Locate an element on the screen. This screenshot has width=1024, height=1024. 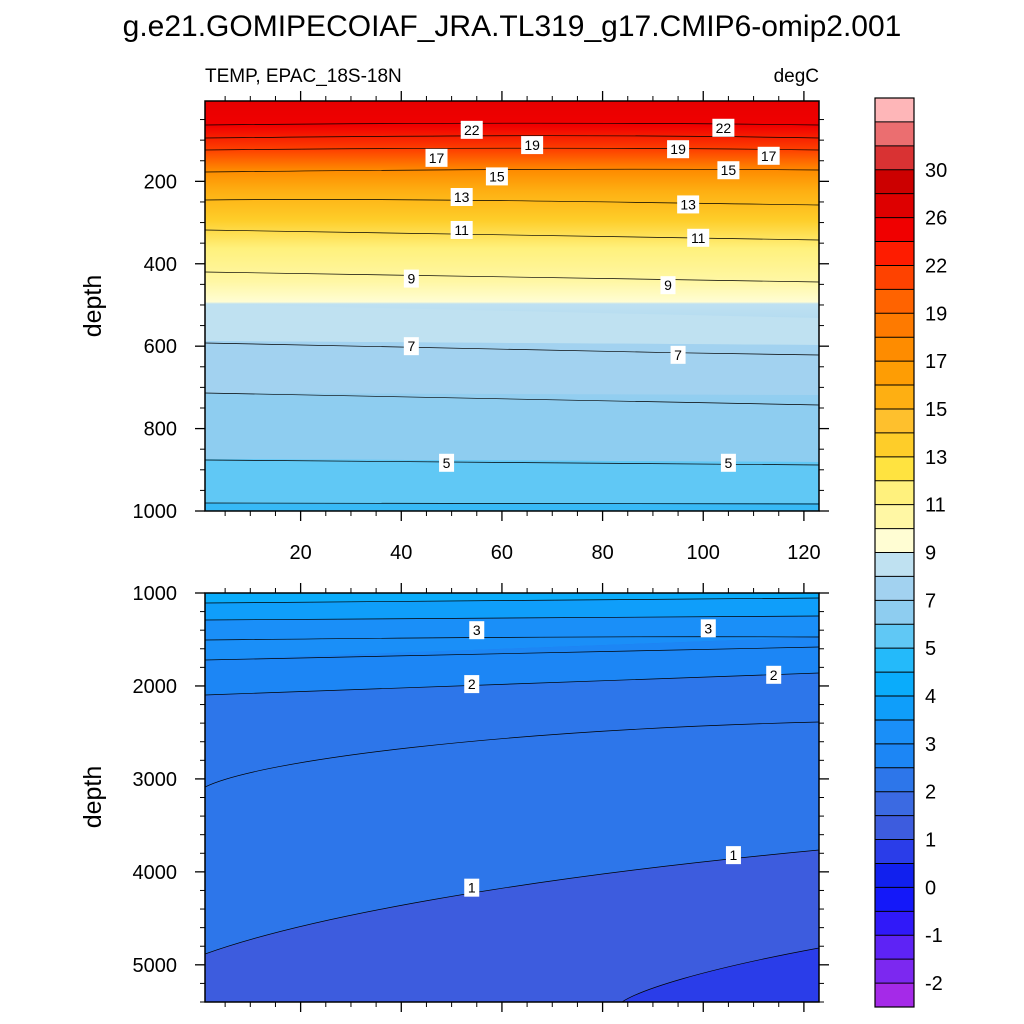
lower-ytick-label: 5000 is located at coordinates (155, 966).